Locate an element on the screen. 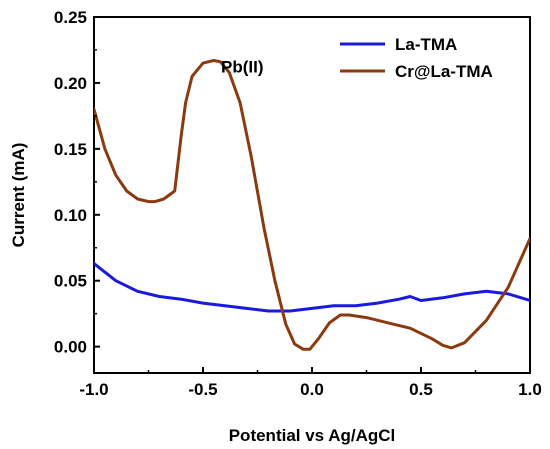  y-tick-label: 0.20 is located at coordinates (70, 83).